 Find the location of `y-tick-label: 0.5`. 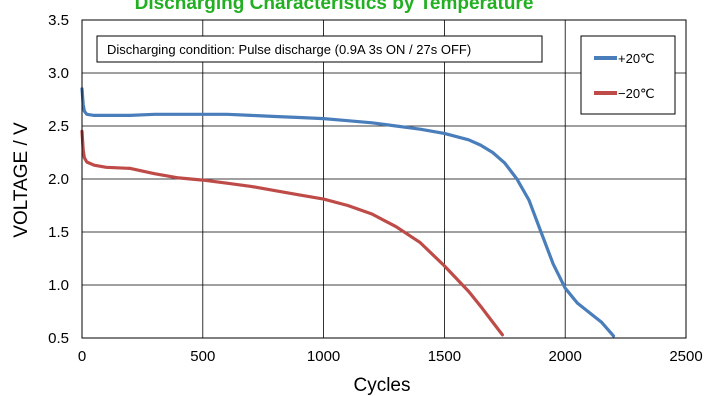

y-tick-label: 0.5 is located at coordinates (58, 338).